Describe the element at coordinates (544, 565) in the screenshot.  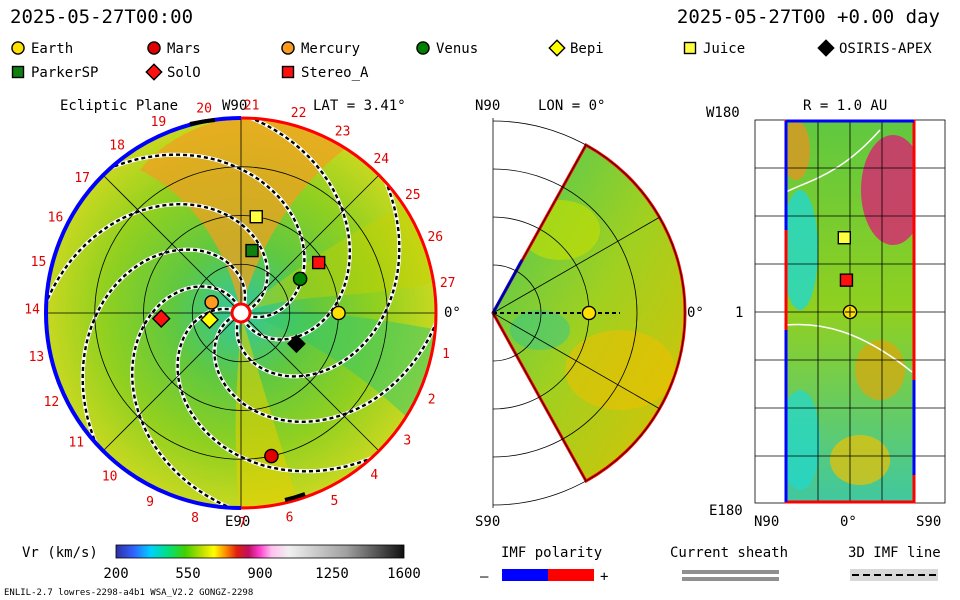
I see `imf-polarity-legend: IMF polarity – +` at that location.